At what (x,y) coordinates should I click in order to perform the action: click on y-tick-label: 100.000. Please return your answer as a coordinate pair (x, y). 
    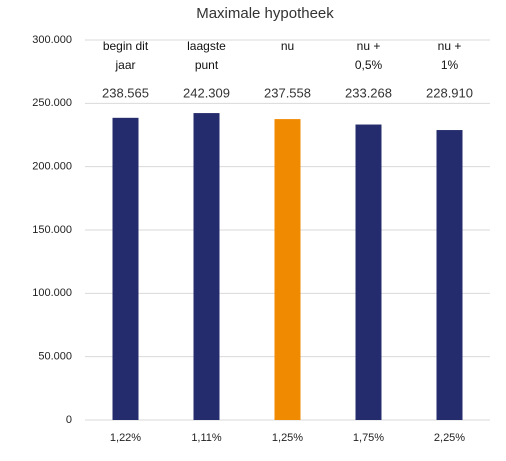
    Looking at the image, I should click on (52, 293).